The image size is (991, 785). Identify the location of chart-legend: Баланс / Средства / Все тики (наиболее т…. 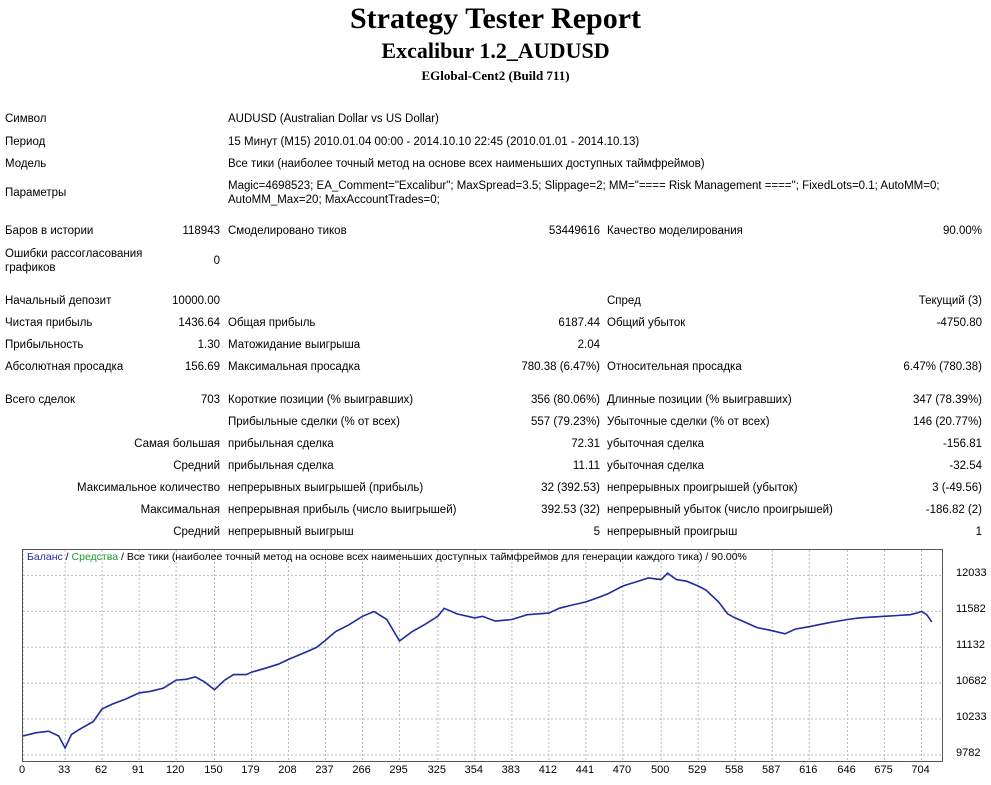
(387, 557).